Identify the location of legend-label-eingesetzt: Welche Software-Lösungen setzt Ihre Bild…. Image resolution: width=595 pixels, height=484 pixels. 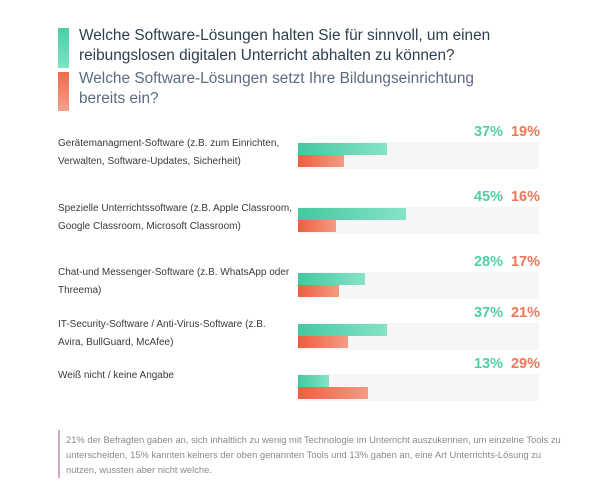
(276, 88).